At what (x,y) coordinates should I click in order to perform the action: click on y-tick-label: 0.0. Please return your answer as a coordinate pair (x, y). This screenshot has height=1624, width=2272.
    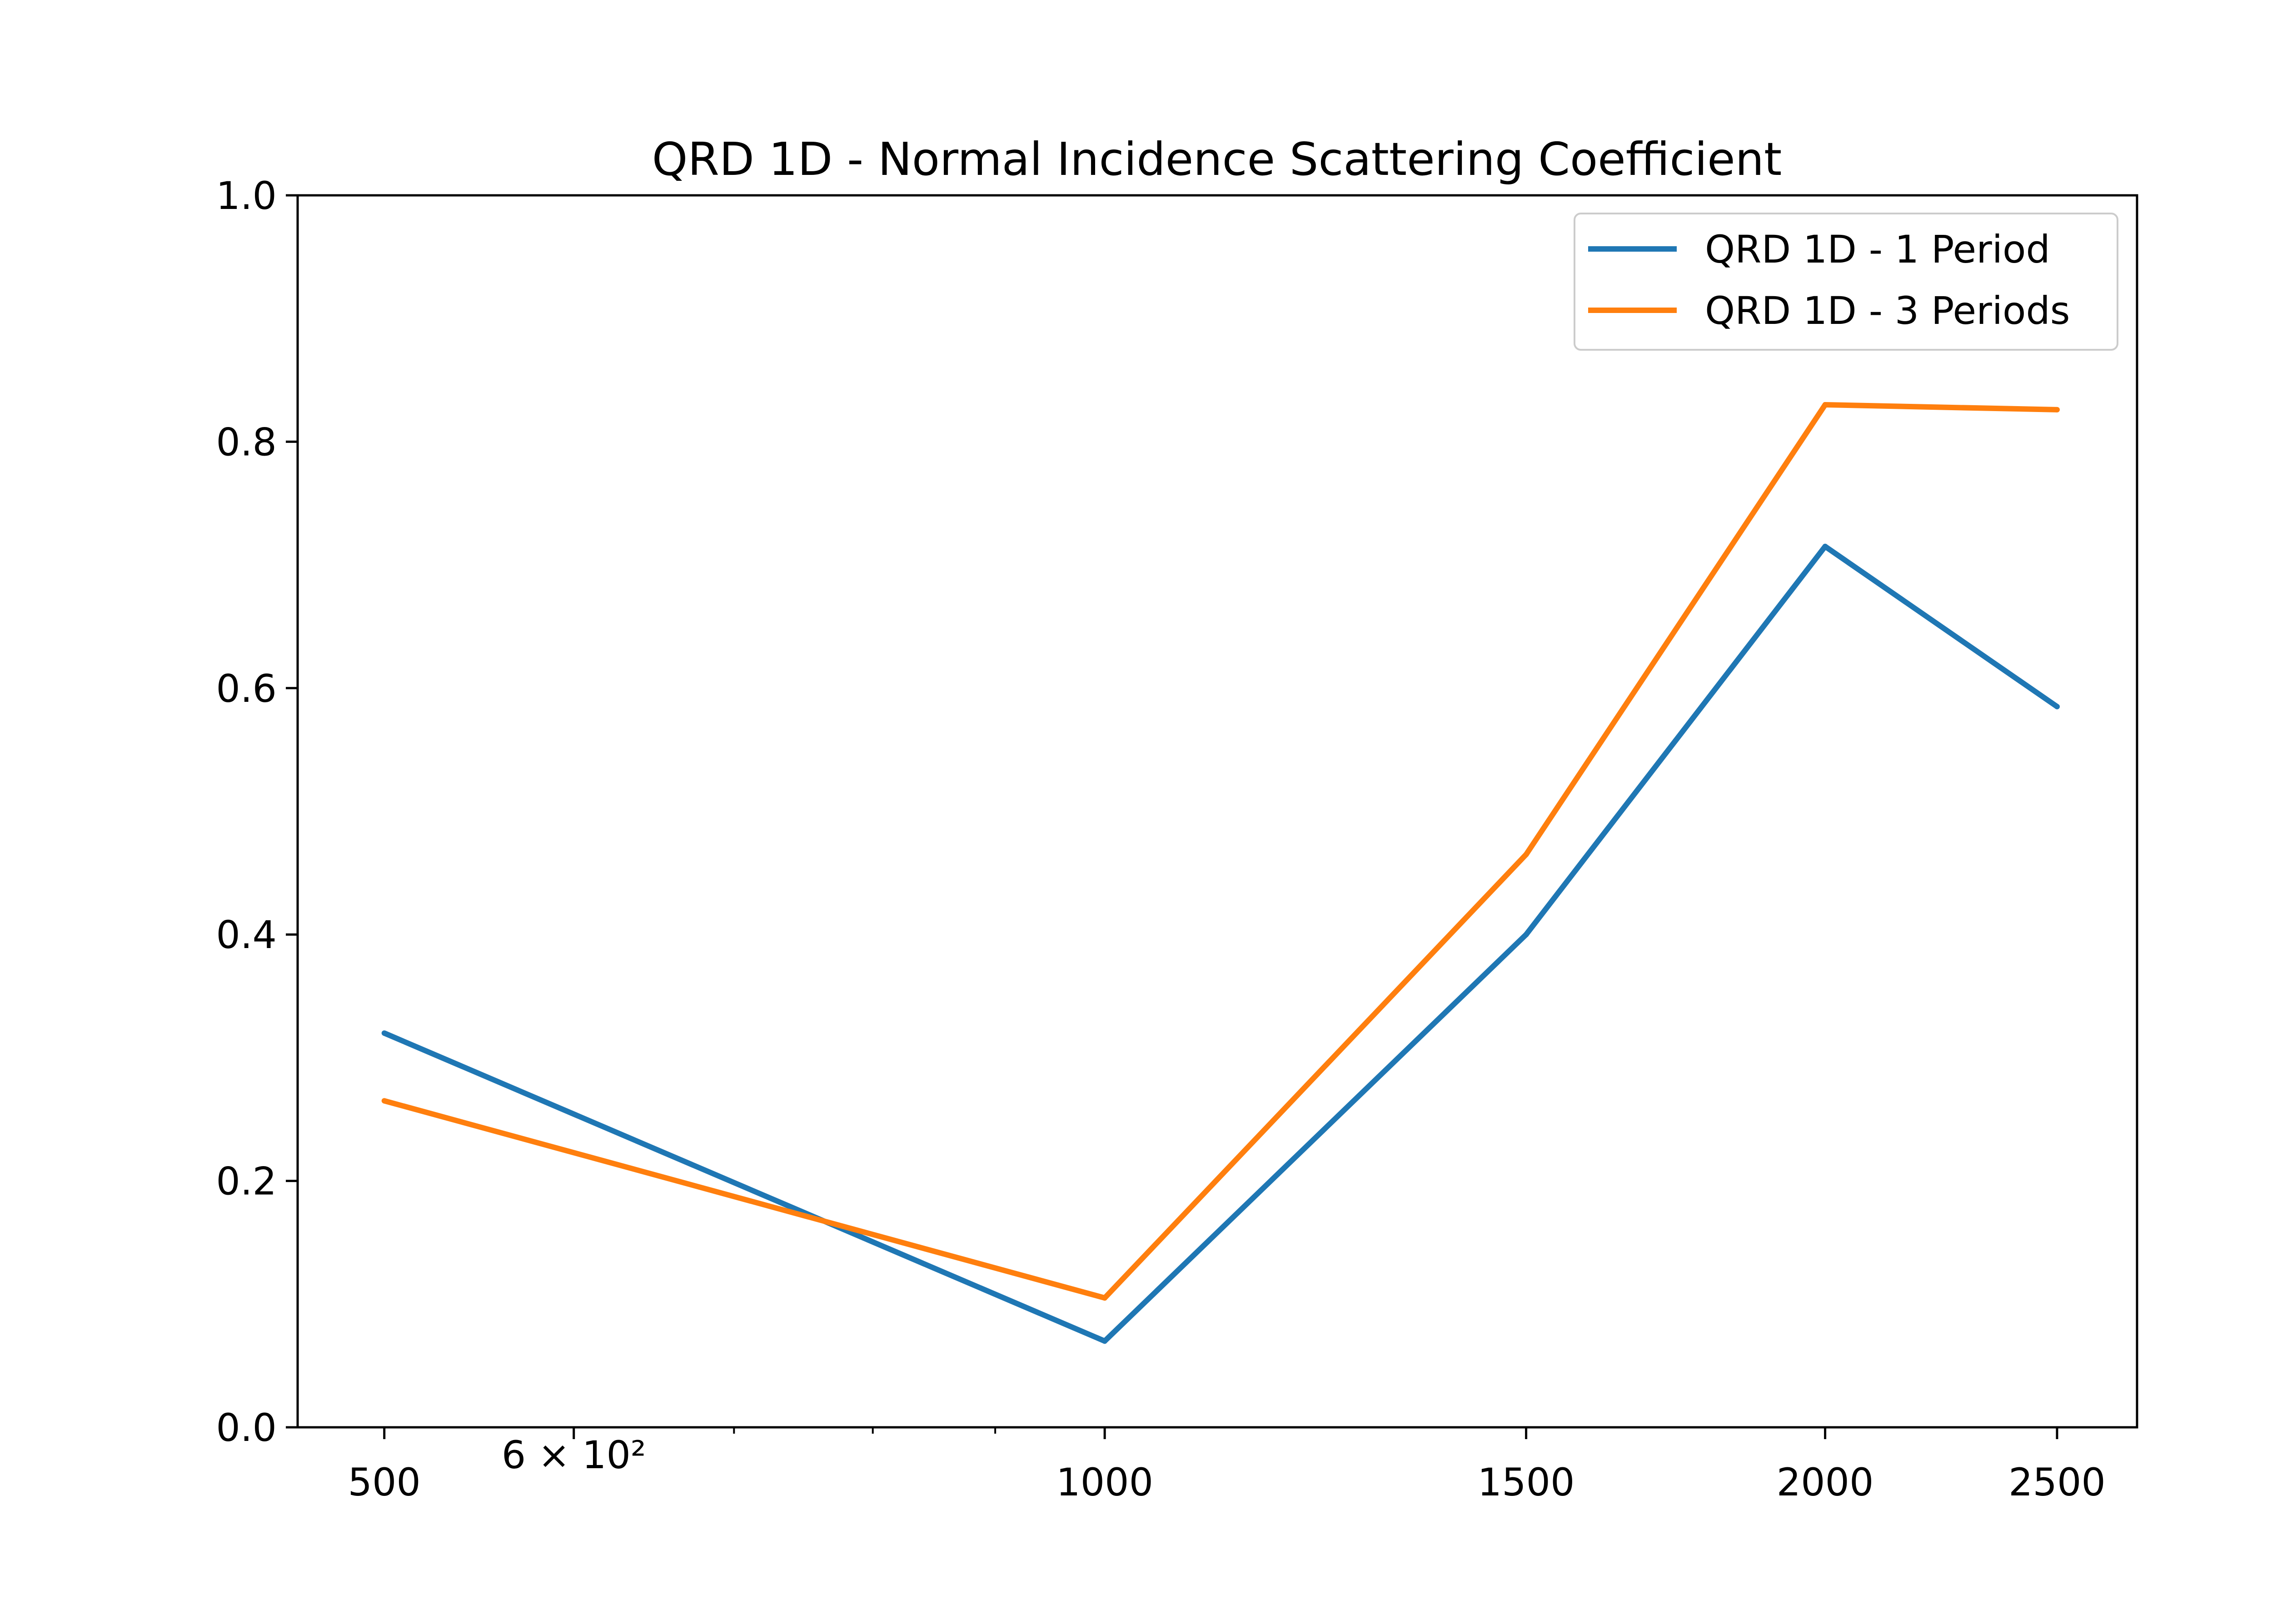
    Looking at the image, I should click on (246, 1427).